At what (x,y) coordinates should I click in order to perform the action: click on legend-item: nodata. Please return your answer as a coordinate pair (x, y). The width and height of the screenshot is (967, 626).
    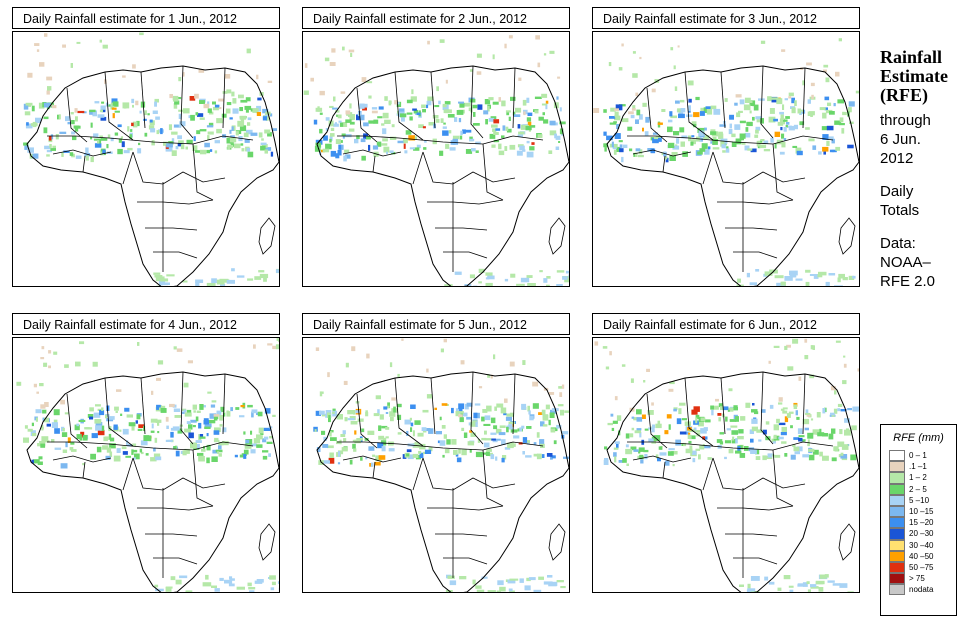
    Looking at the image, I should click on (918, 590).